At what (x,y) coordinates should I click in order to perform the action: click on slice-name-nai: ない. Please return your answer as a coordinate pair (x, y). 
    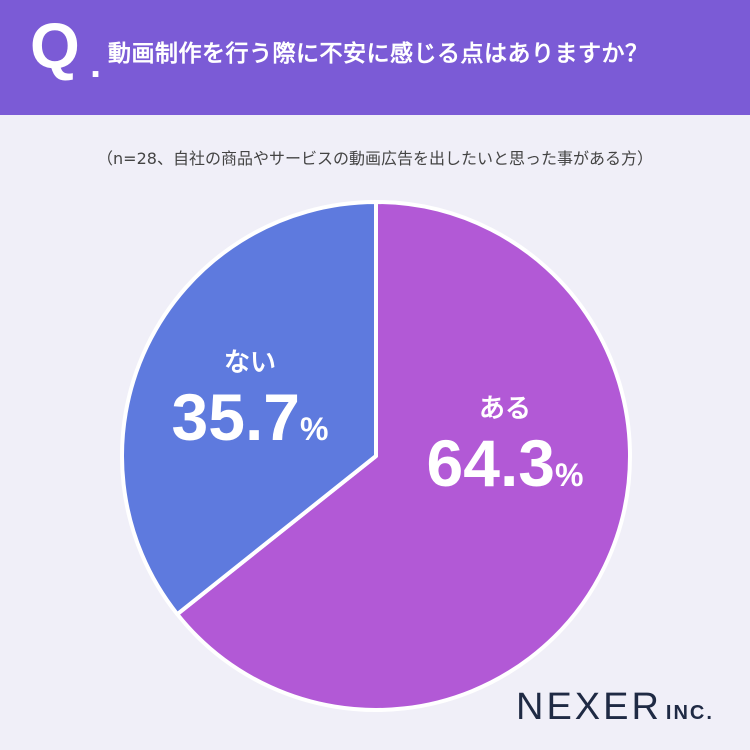
    Looking at the image, I should click on (249, 363).